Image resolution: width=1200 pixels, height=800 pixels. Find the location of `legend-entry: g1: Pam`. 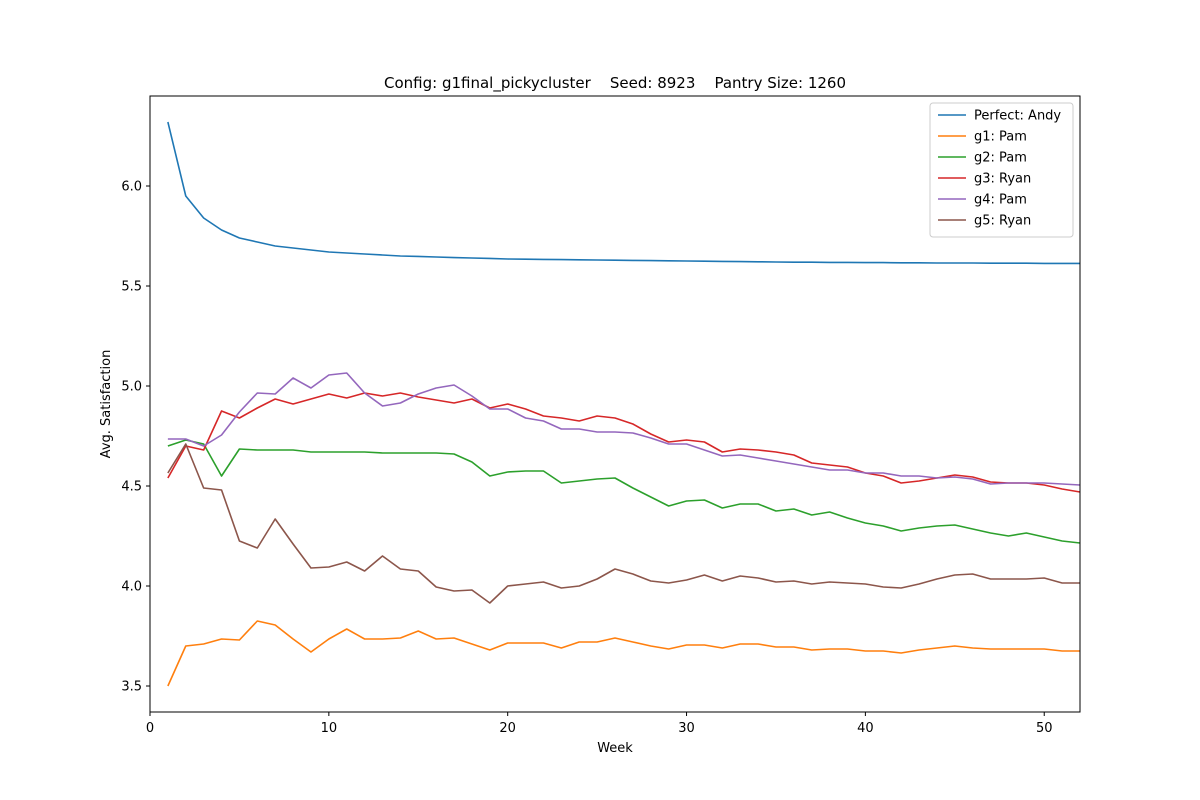

legend-entry: g1: Pam is located at coordinates (1000, 137).